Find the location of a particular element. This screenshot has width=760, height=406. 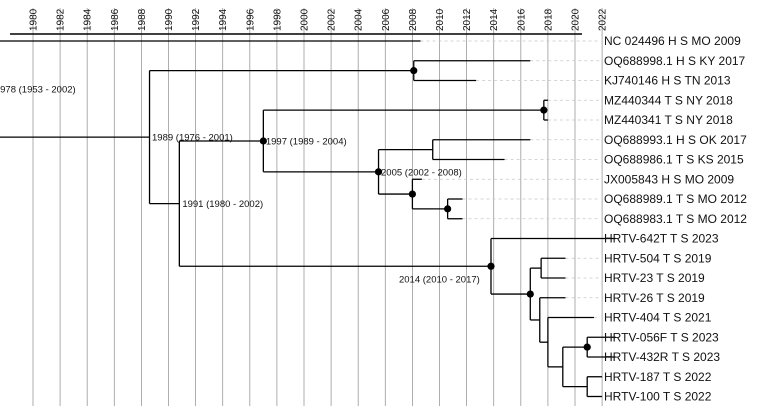

year-tick-label: 2008 is located at coordinates (413, 19).